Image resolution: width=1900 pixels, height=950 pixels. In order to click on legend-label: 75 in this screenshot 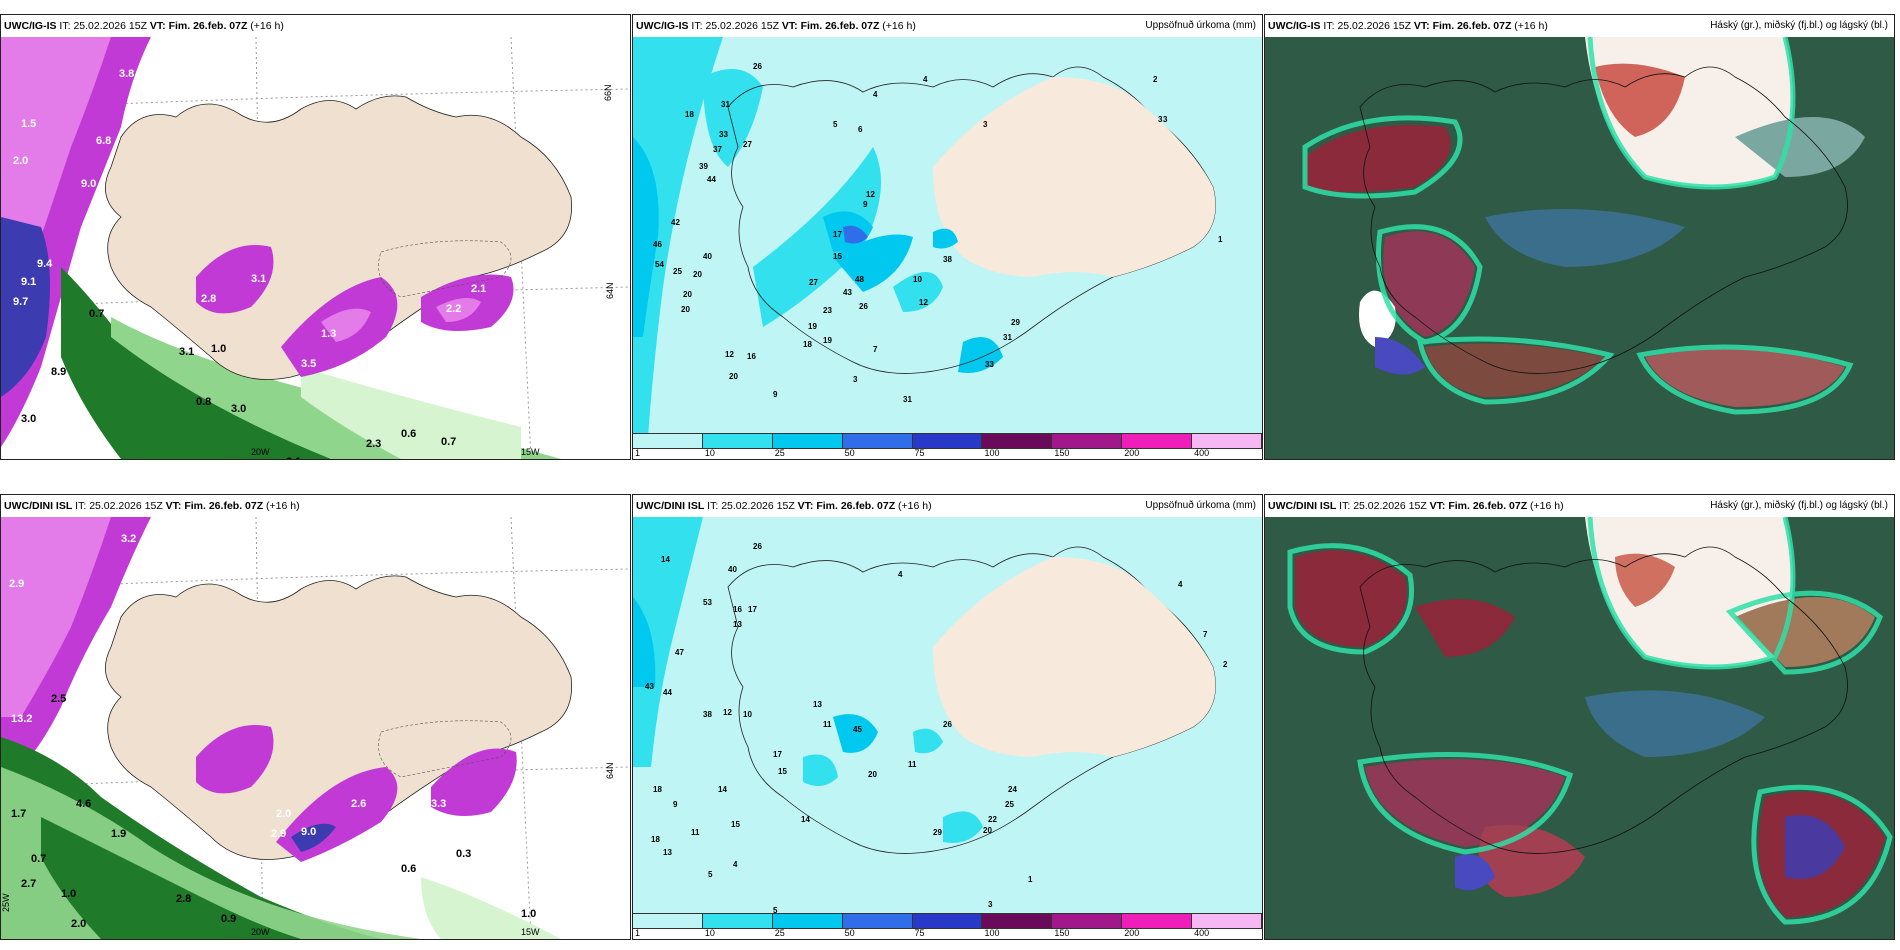, I will do `click(919, 933)`.